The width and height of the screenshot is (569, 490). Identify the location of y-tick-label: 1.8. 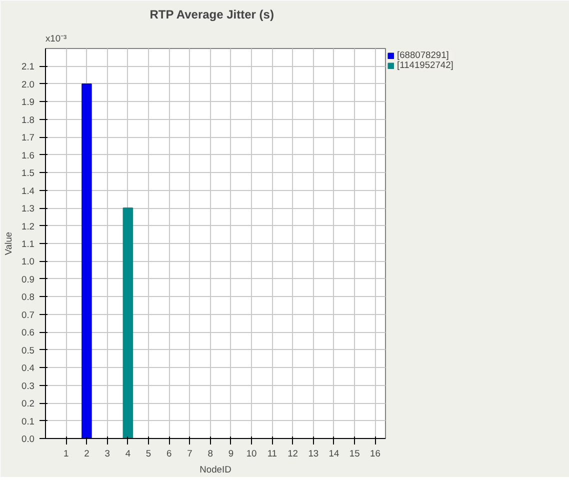
(28, 119).